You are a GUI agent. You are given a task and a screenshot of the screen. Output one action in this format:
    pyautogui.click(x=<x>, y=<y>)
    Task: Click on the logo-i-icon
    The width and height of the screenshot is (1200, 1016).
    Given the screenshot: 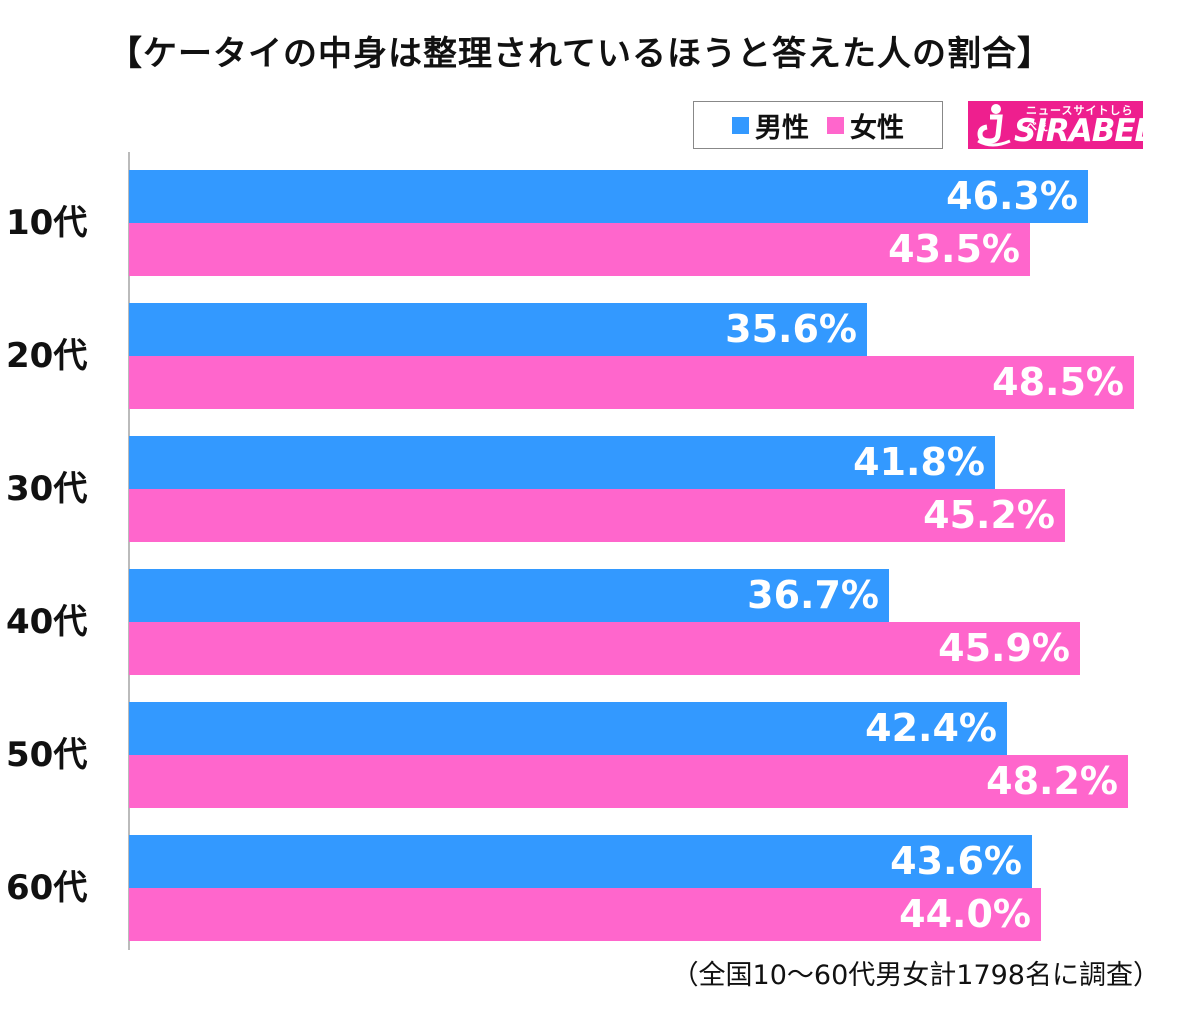 What is the action you would take?
    pyautogui.click(x=994, y=125)
    